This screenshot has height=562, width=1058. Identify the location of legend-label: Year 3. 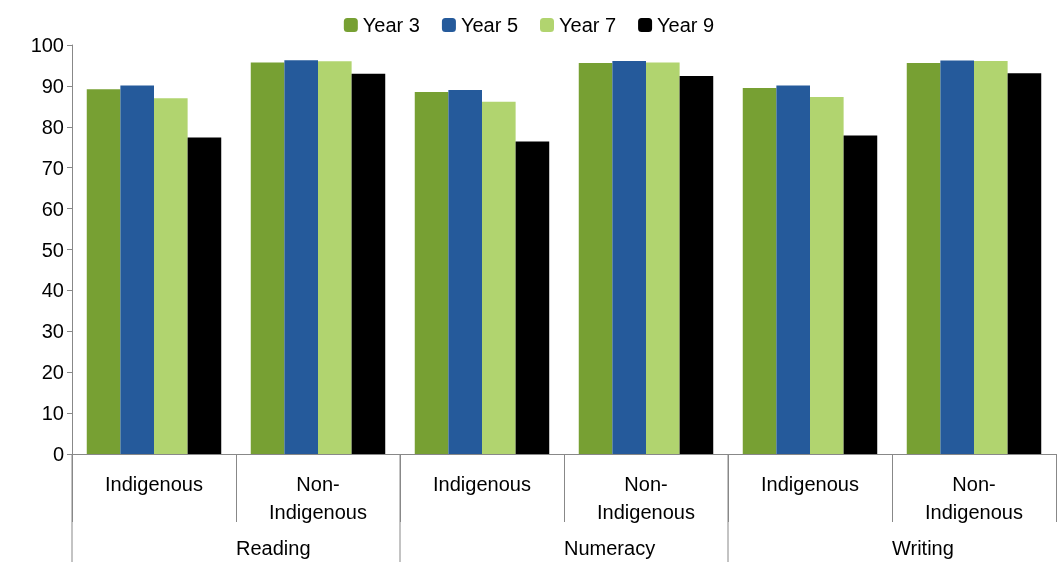
(391, 25).